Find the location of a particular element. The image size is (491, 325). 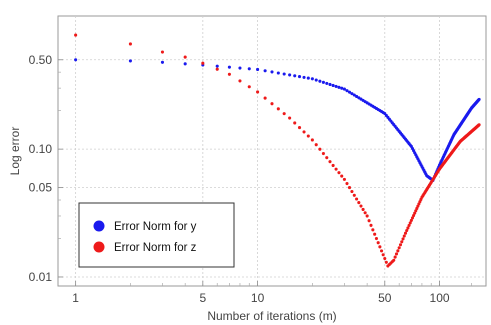

y-tick-label: 0.05 is located at coordinates (41, 188).